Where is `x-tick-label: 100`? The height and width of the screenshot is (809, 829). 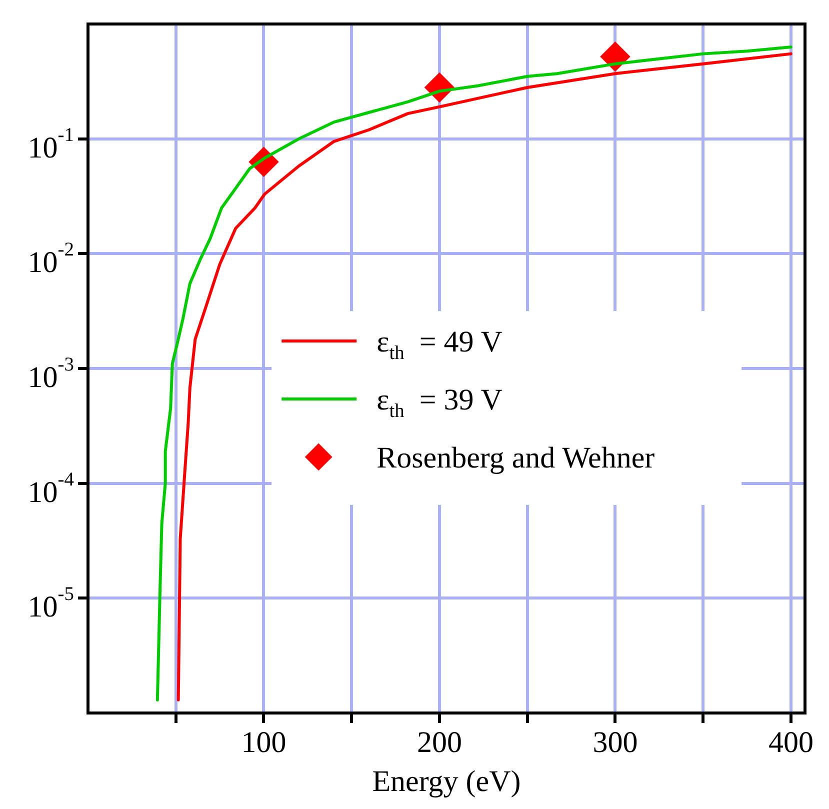
x-tick-label: 100 is located at coordinates (263, 742).